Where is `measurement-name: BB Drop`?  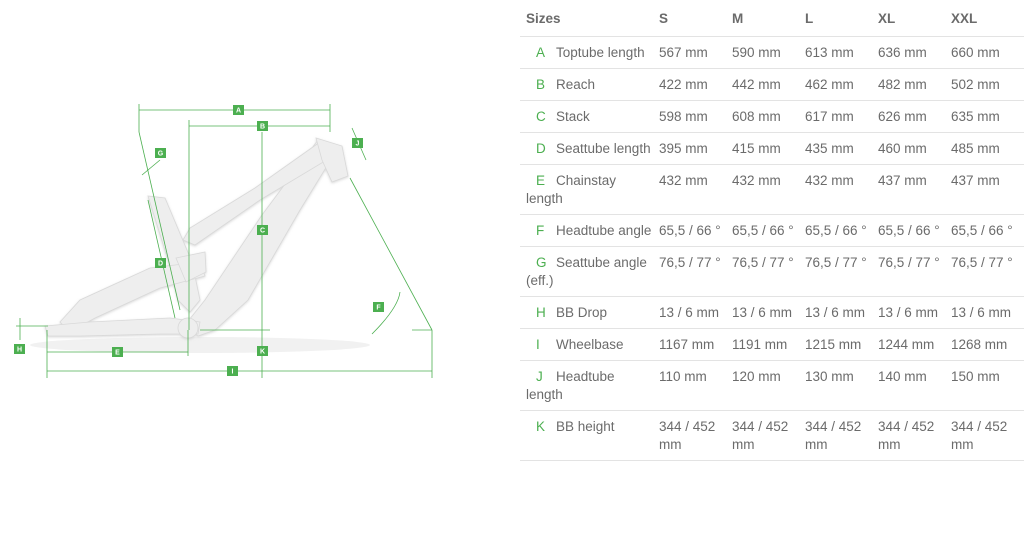
measurement-name: BB Drop is located at coordinates (582, 312).